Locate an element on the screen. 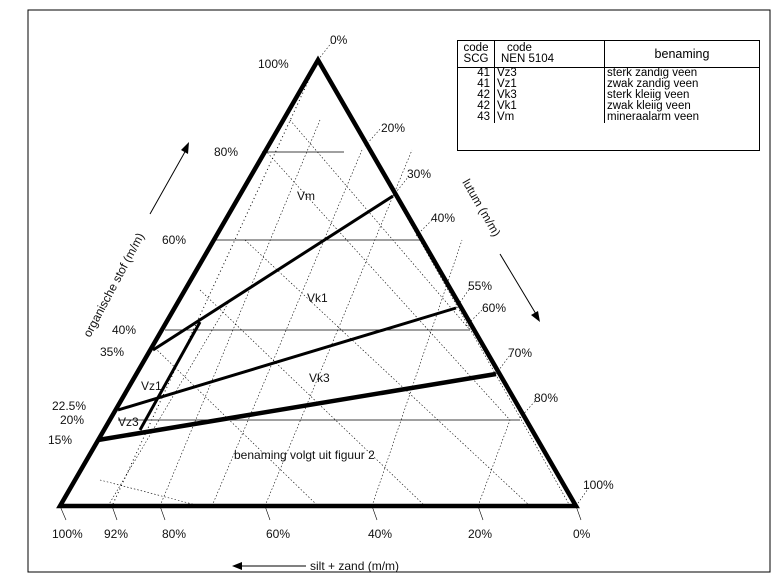  right-tick-80: 80% is located at coordinates (546, 398).